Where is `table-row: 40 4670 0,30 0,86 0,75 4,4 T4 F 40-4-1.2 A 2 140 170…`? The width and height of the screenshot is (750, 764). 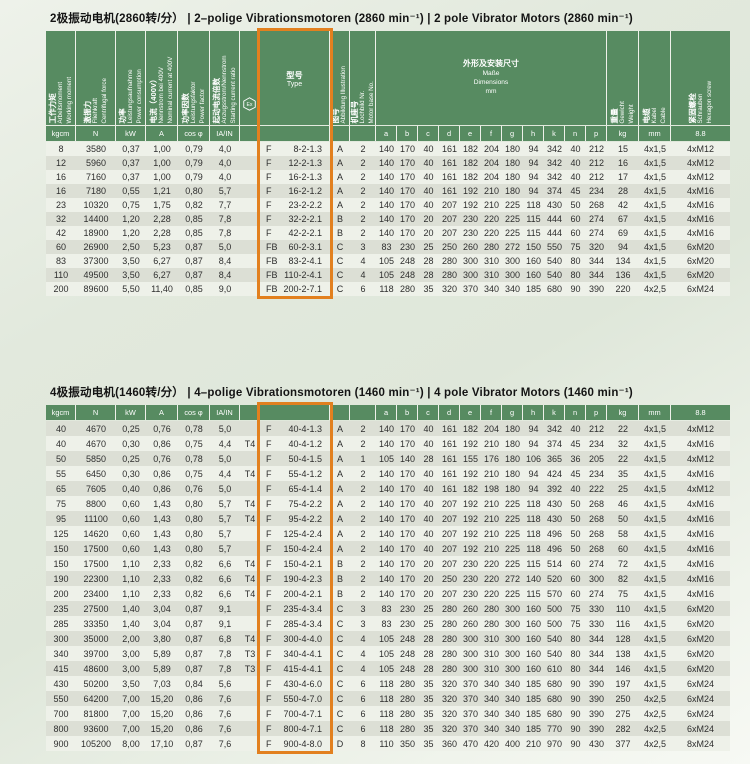 table-row: 40 4670 0,30 0,86 0,75 4,4 T4 F 40-4-1.2 A 2 140 170… is located at coordinates (388, 443).